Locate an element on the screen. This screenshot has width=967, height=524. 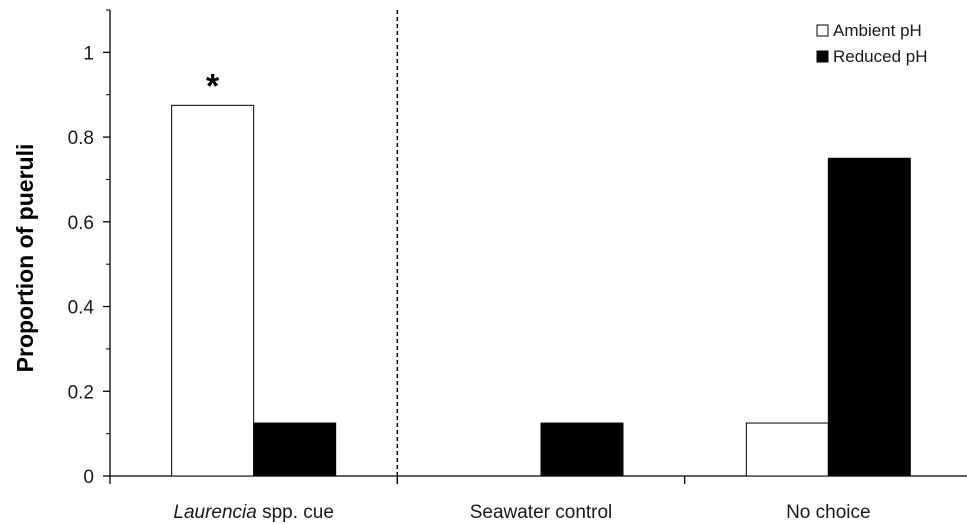
significance-asterisk: * is located at coordinates (213, 86).